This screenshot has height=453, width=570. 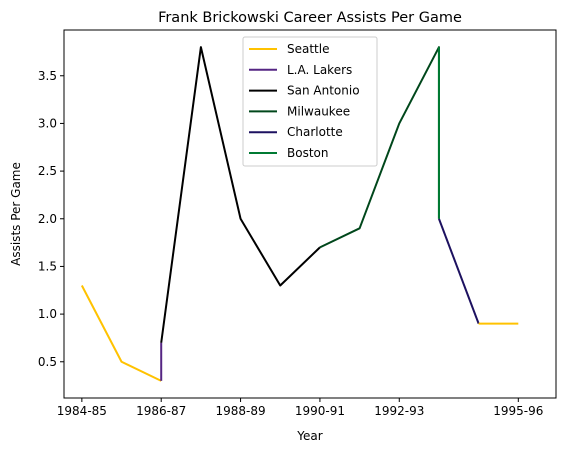 What do you see at coordinates (82, 411) in the screenshot?
I see `x-tick-label: 1984-85` at bounding box center [82, 411].